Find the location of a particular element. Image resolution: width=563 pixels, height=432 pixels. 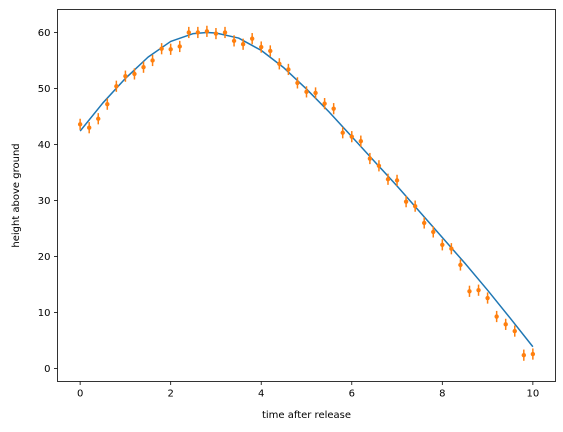

y-tick-label: 40 is located at coordinates (44, 145).